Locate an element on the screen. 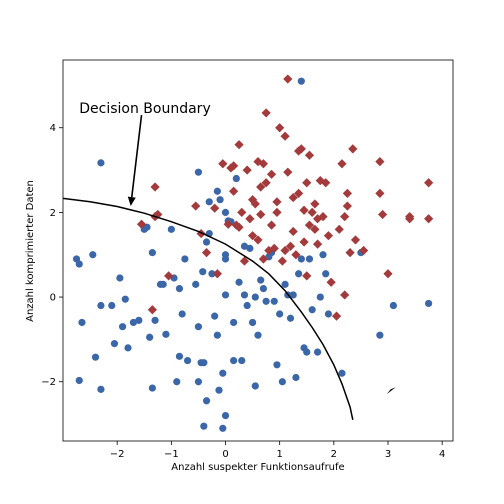  y-tick-label: 0 is located at coordinates (53, 298).